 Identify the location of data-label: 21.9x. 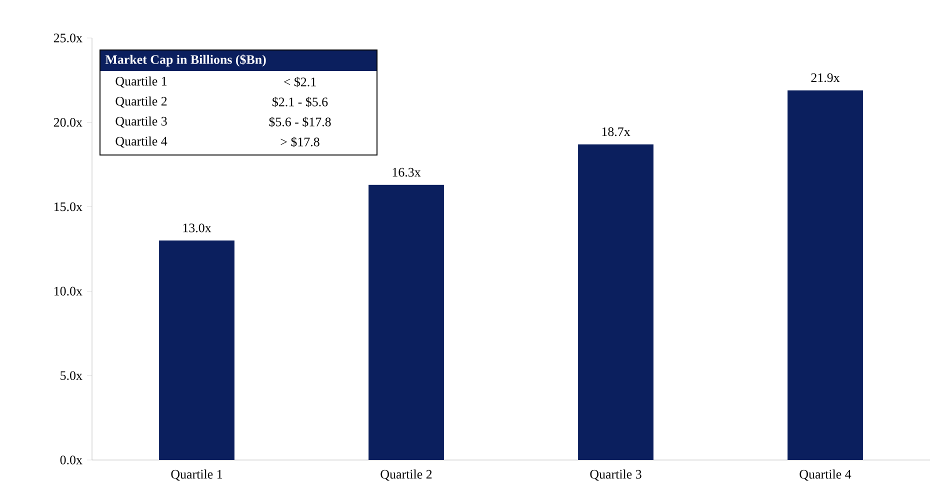
(825, 77).